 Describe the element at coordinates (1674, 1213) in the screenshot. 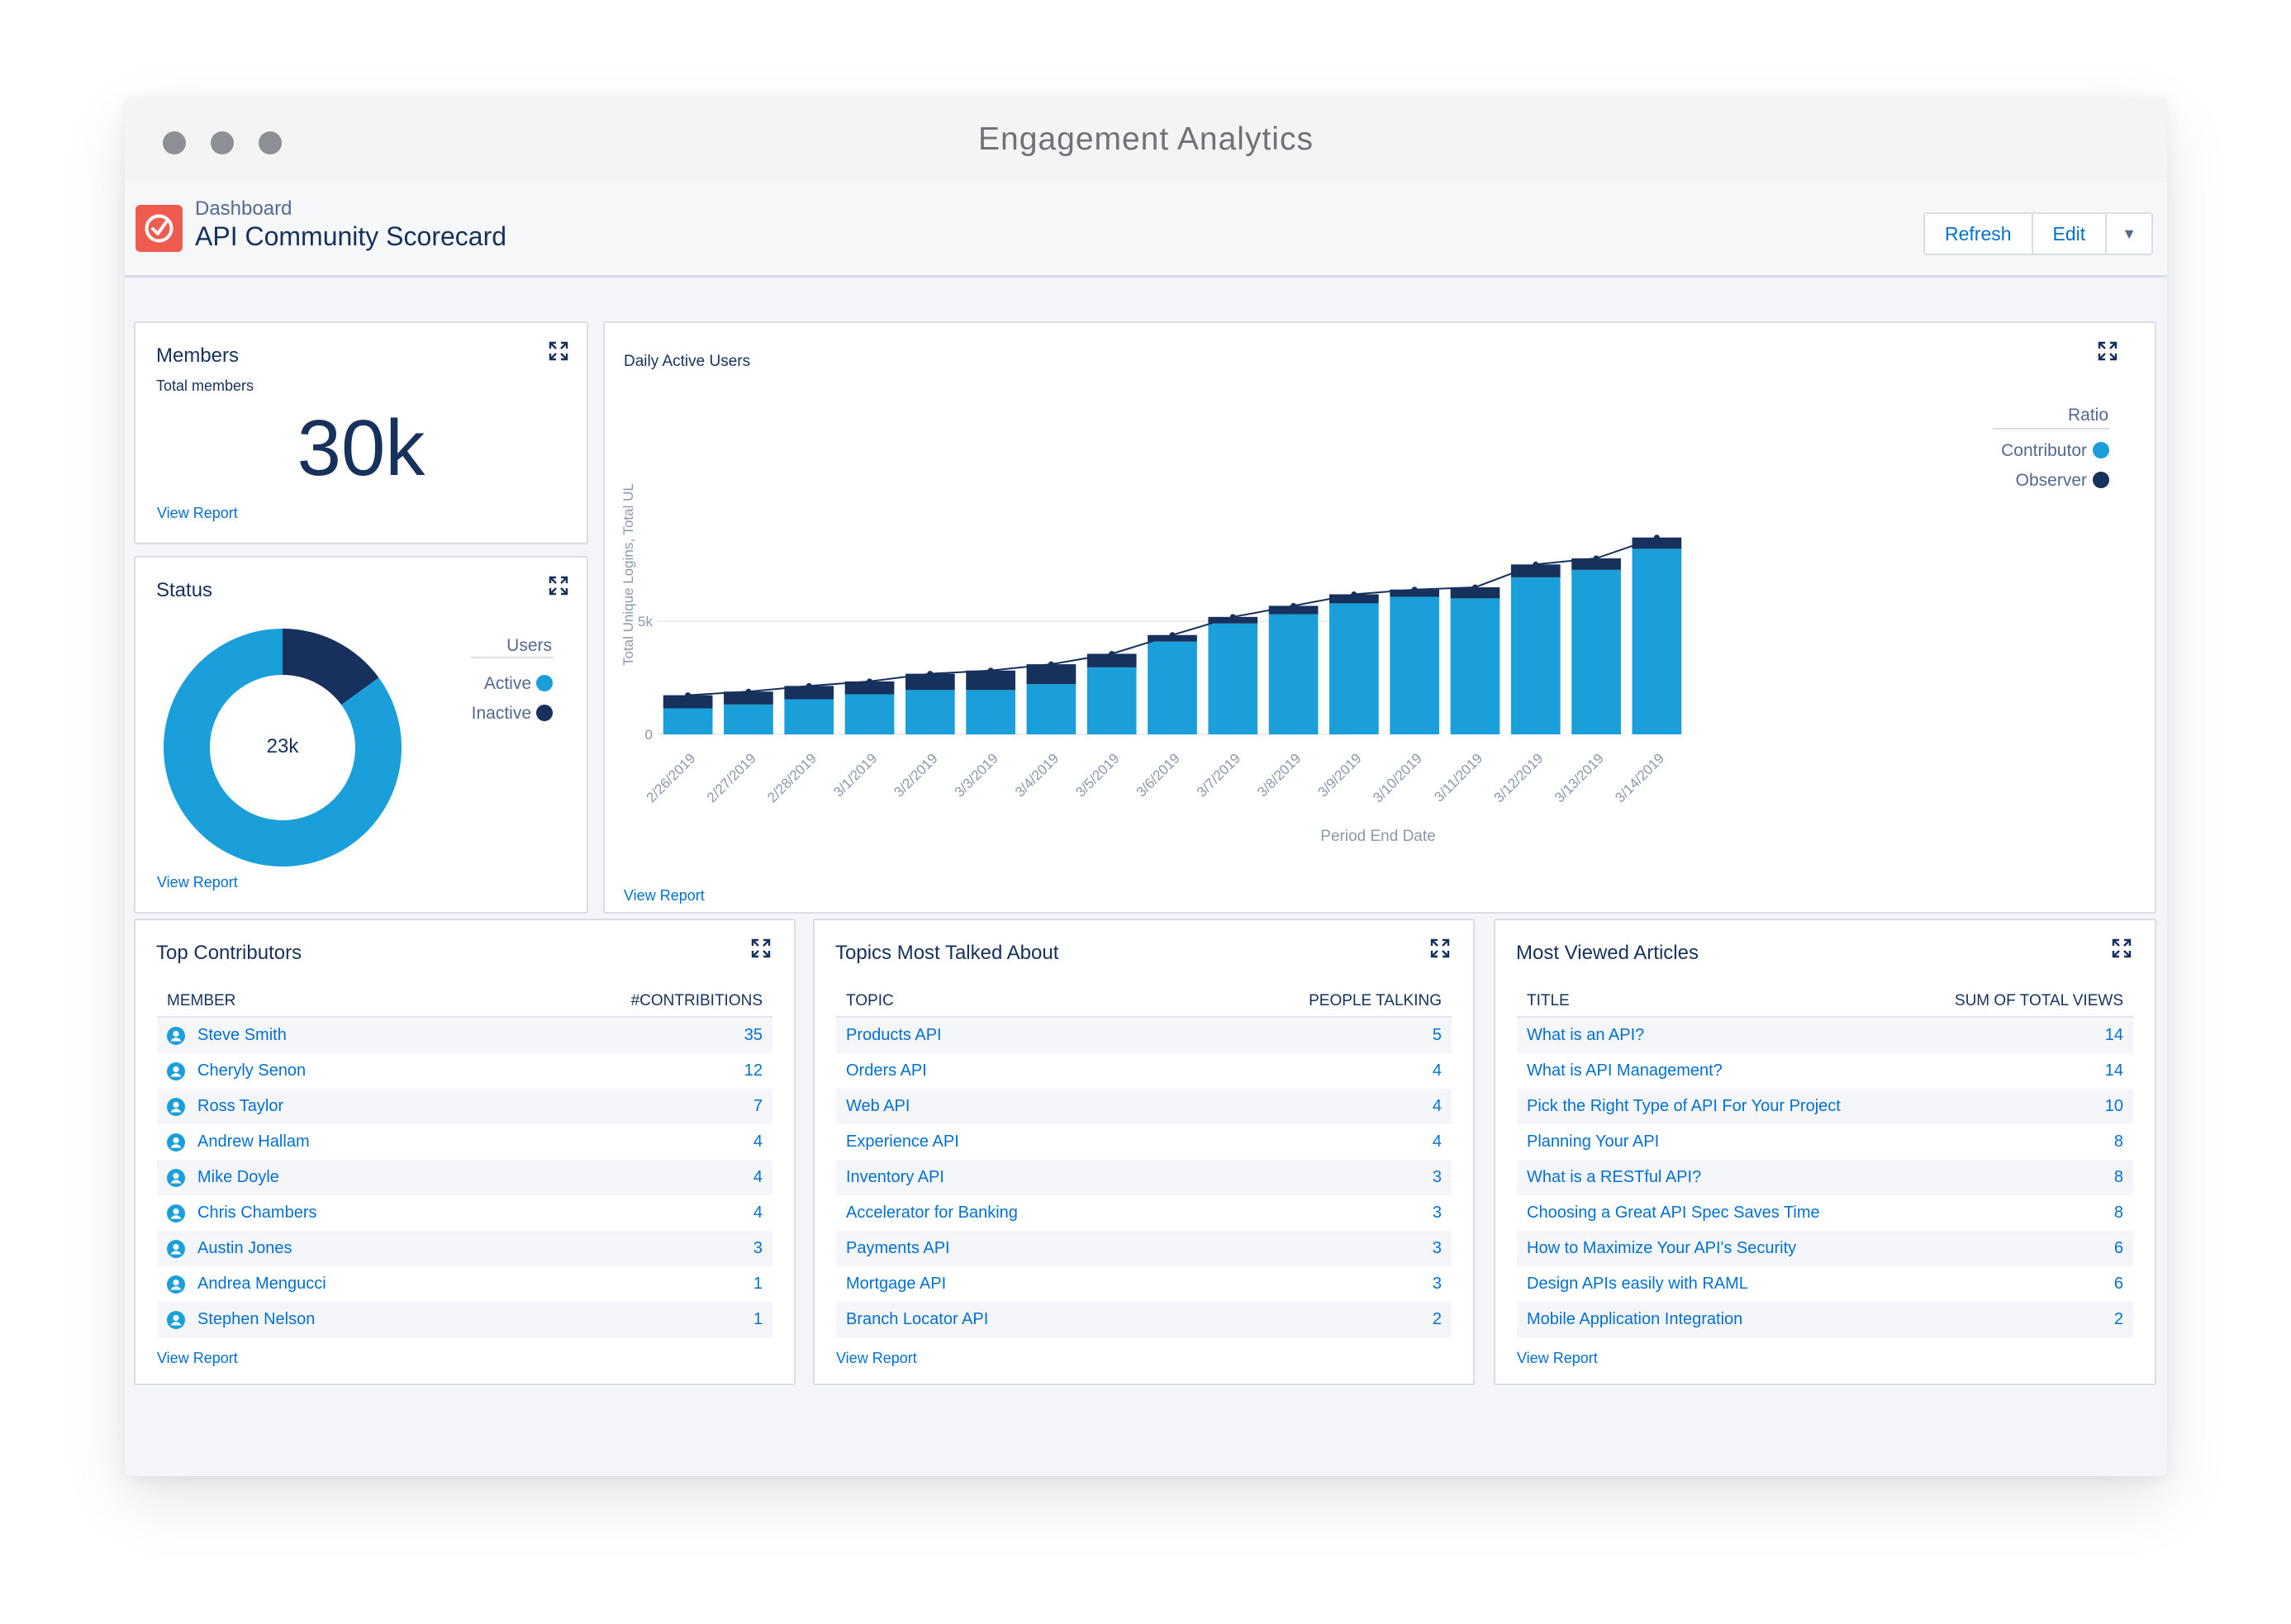

I see `row-label: Choosing a Great API Spec Saves Time` at that location.